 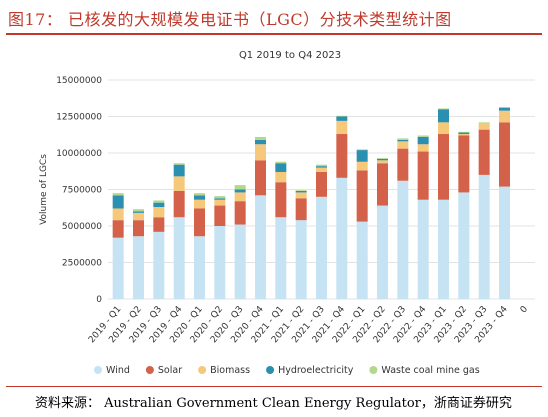 I want to click on x-tick-label: 0, so click(x=525, y=309).